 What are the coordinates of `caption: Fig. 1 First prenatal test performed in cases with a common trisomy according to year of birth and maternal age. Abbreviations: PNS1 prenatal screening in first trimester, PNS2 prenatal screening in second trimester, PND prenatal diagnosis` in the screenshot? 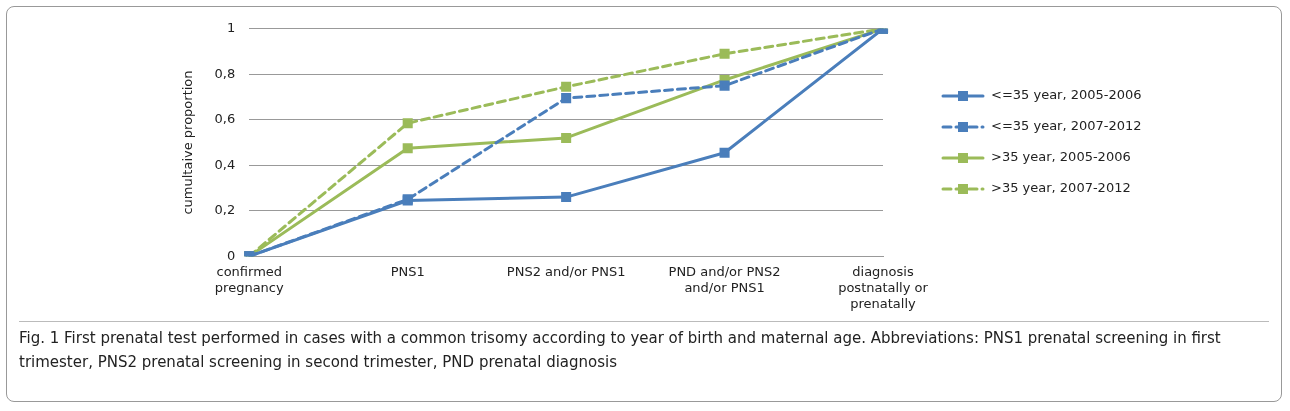 It's located at (620, 350).